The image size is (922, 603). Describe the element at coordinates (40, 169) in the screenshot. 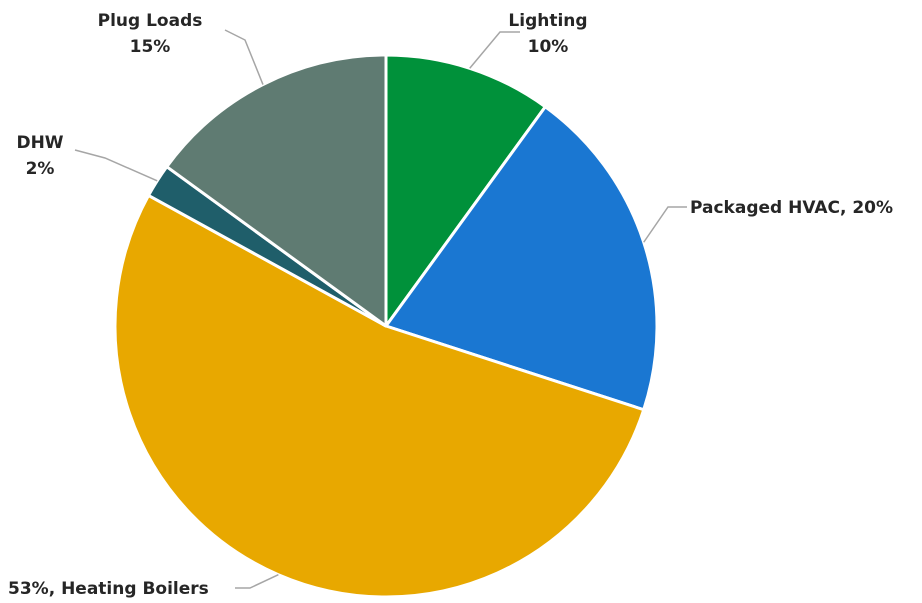

I see `data-label-percent-dhw: 2%` at that location.